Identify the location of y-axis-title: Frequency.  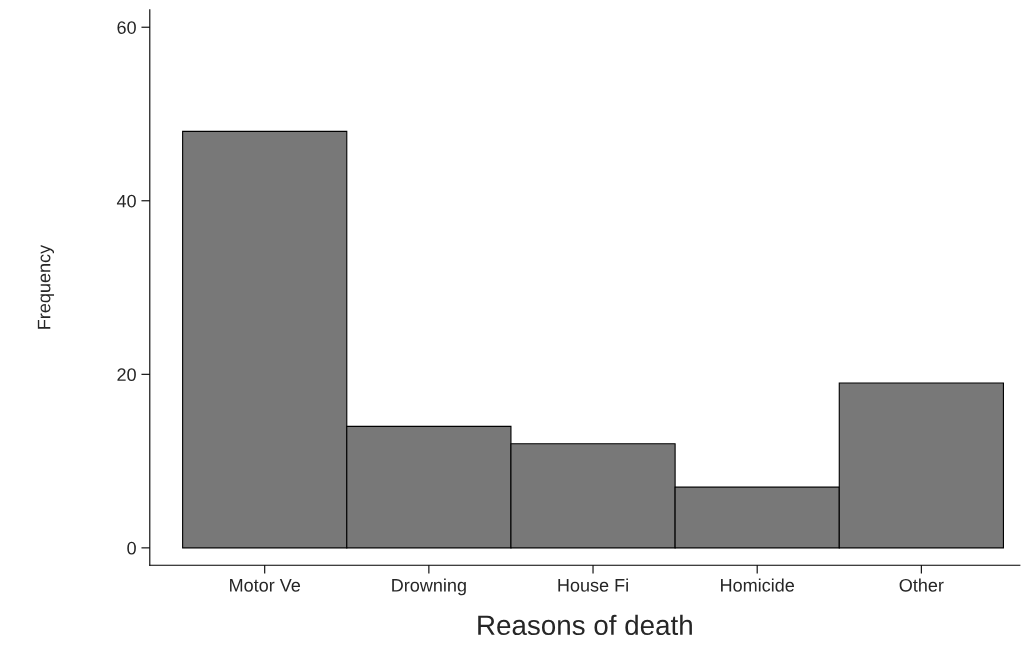
(46, 286).